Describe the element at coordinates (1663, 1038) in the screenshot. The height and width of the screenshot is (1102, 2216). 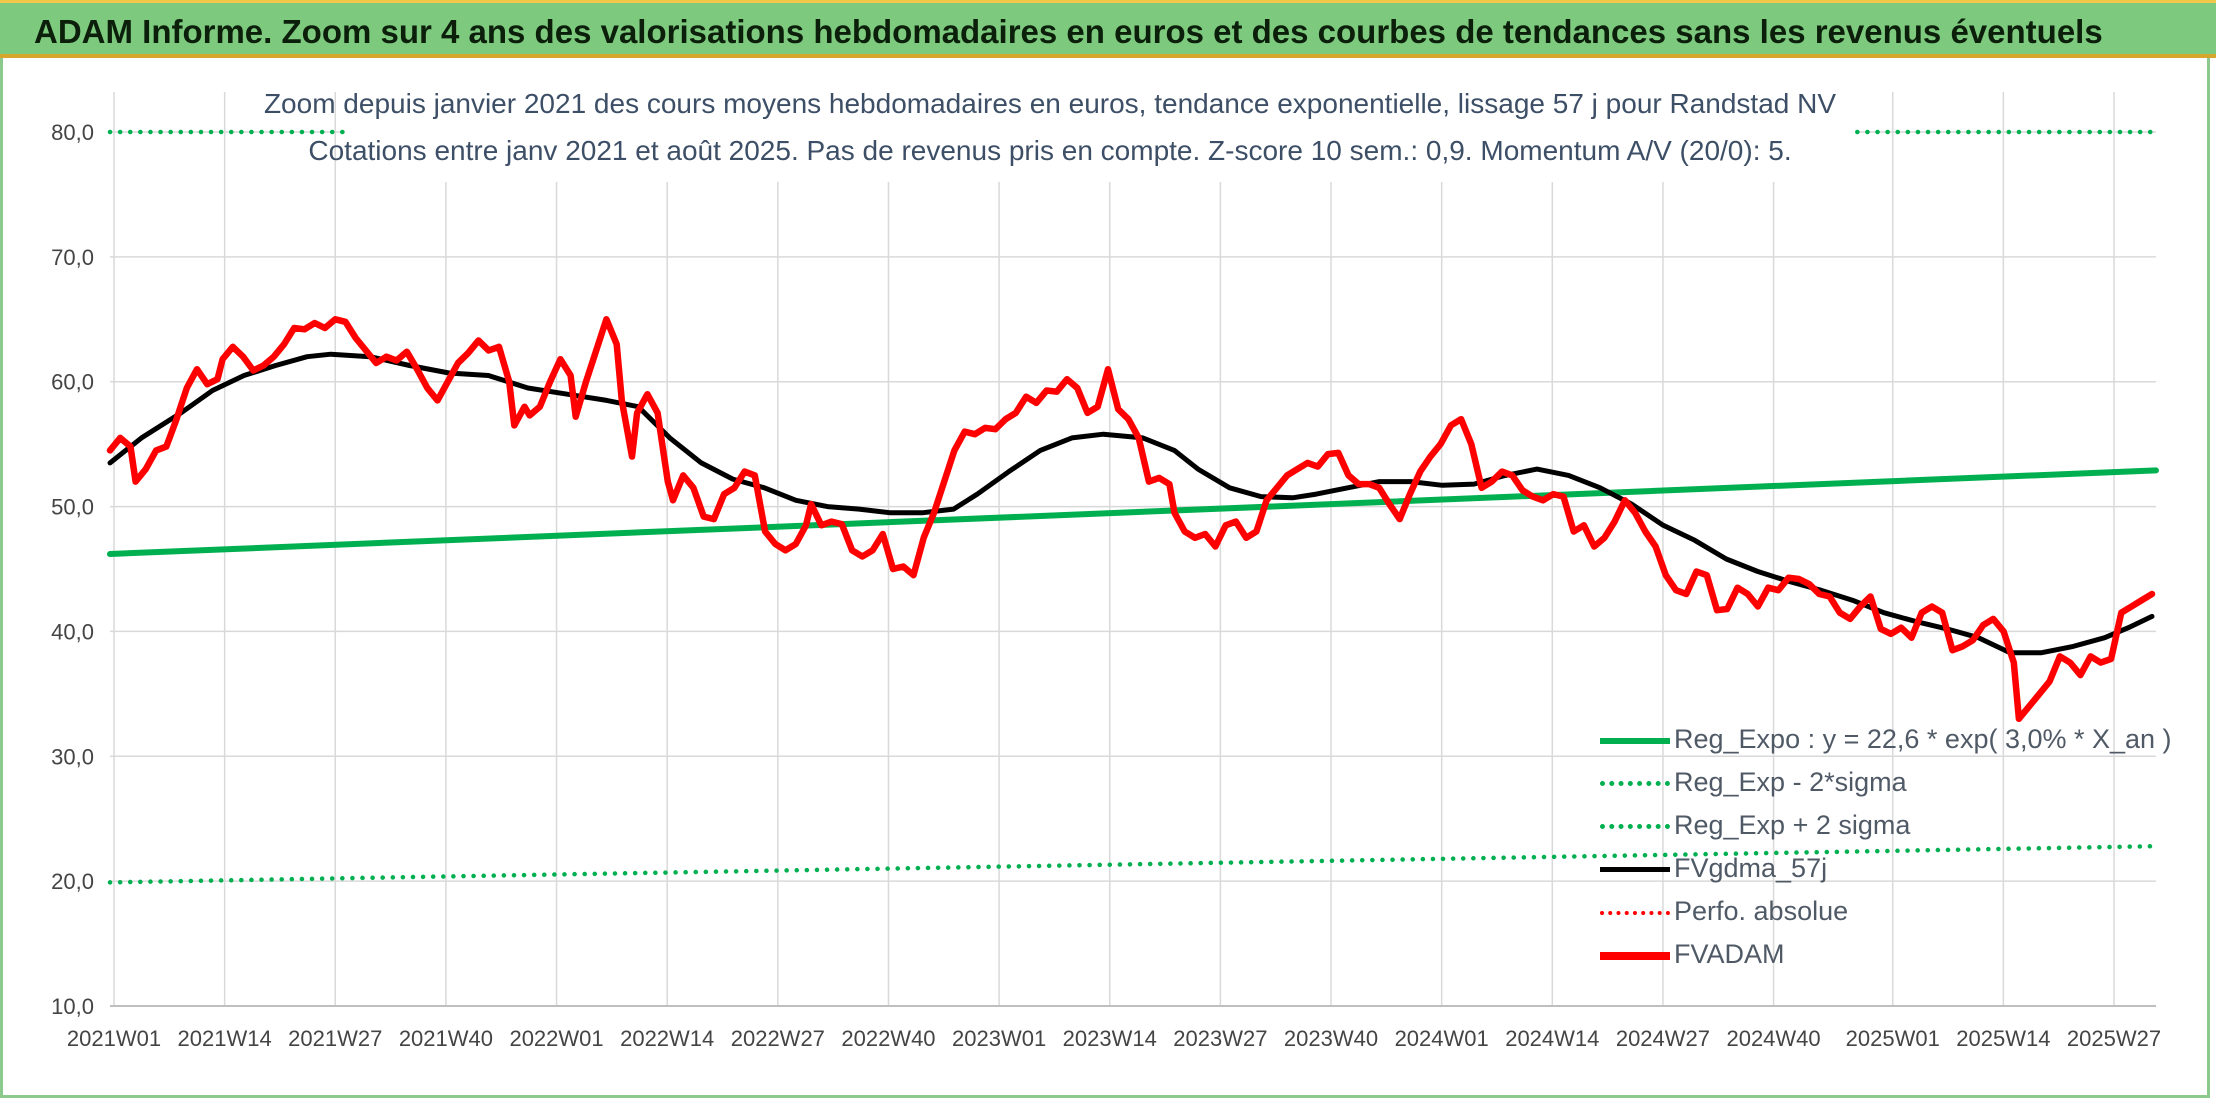
I see `x-tick-label: 2024W27` at that location.